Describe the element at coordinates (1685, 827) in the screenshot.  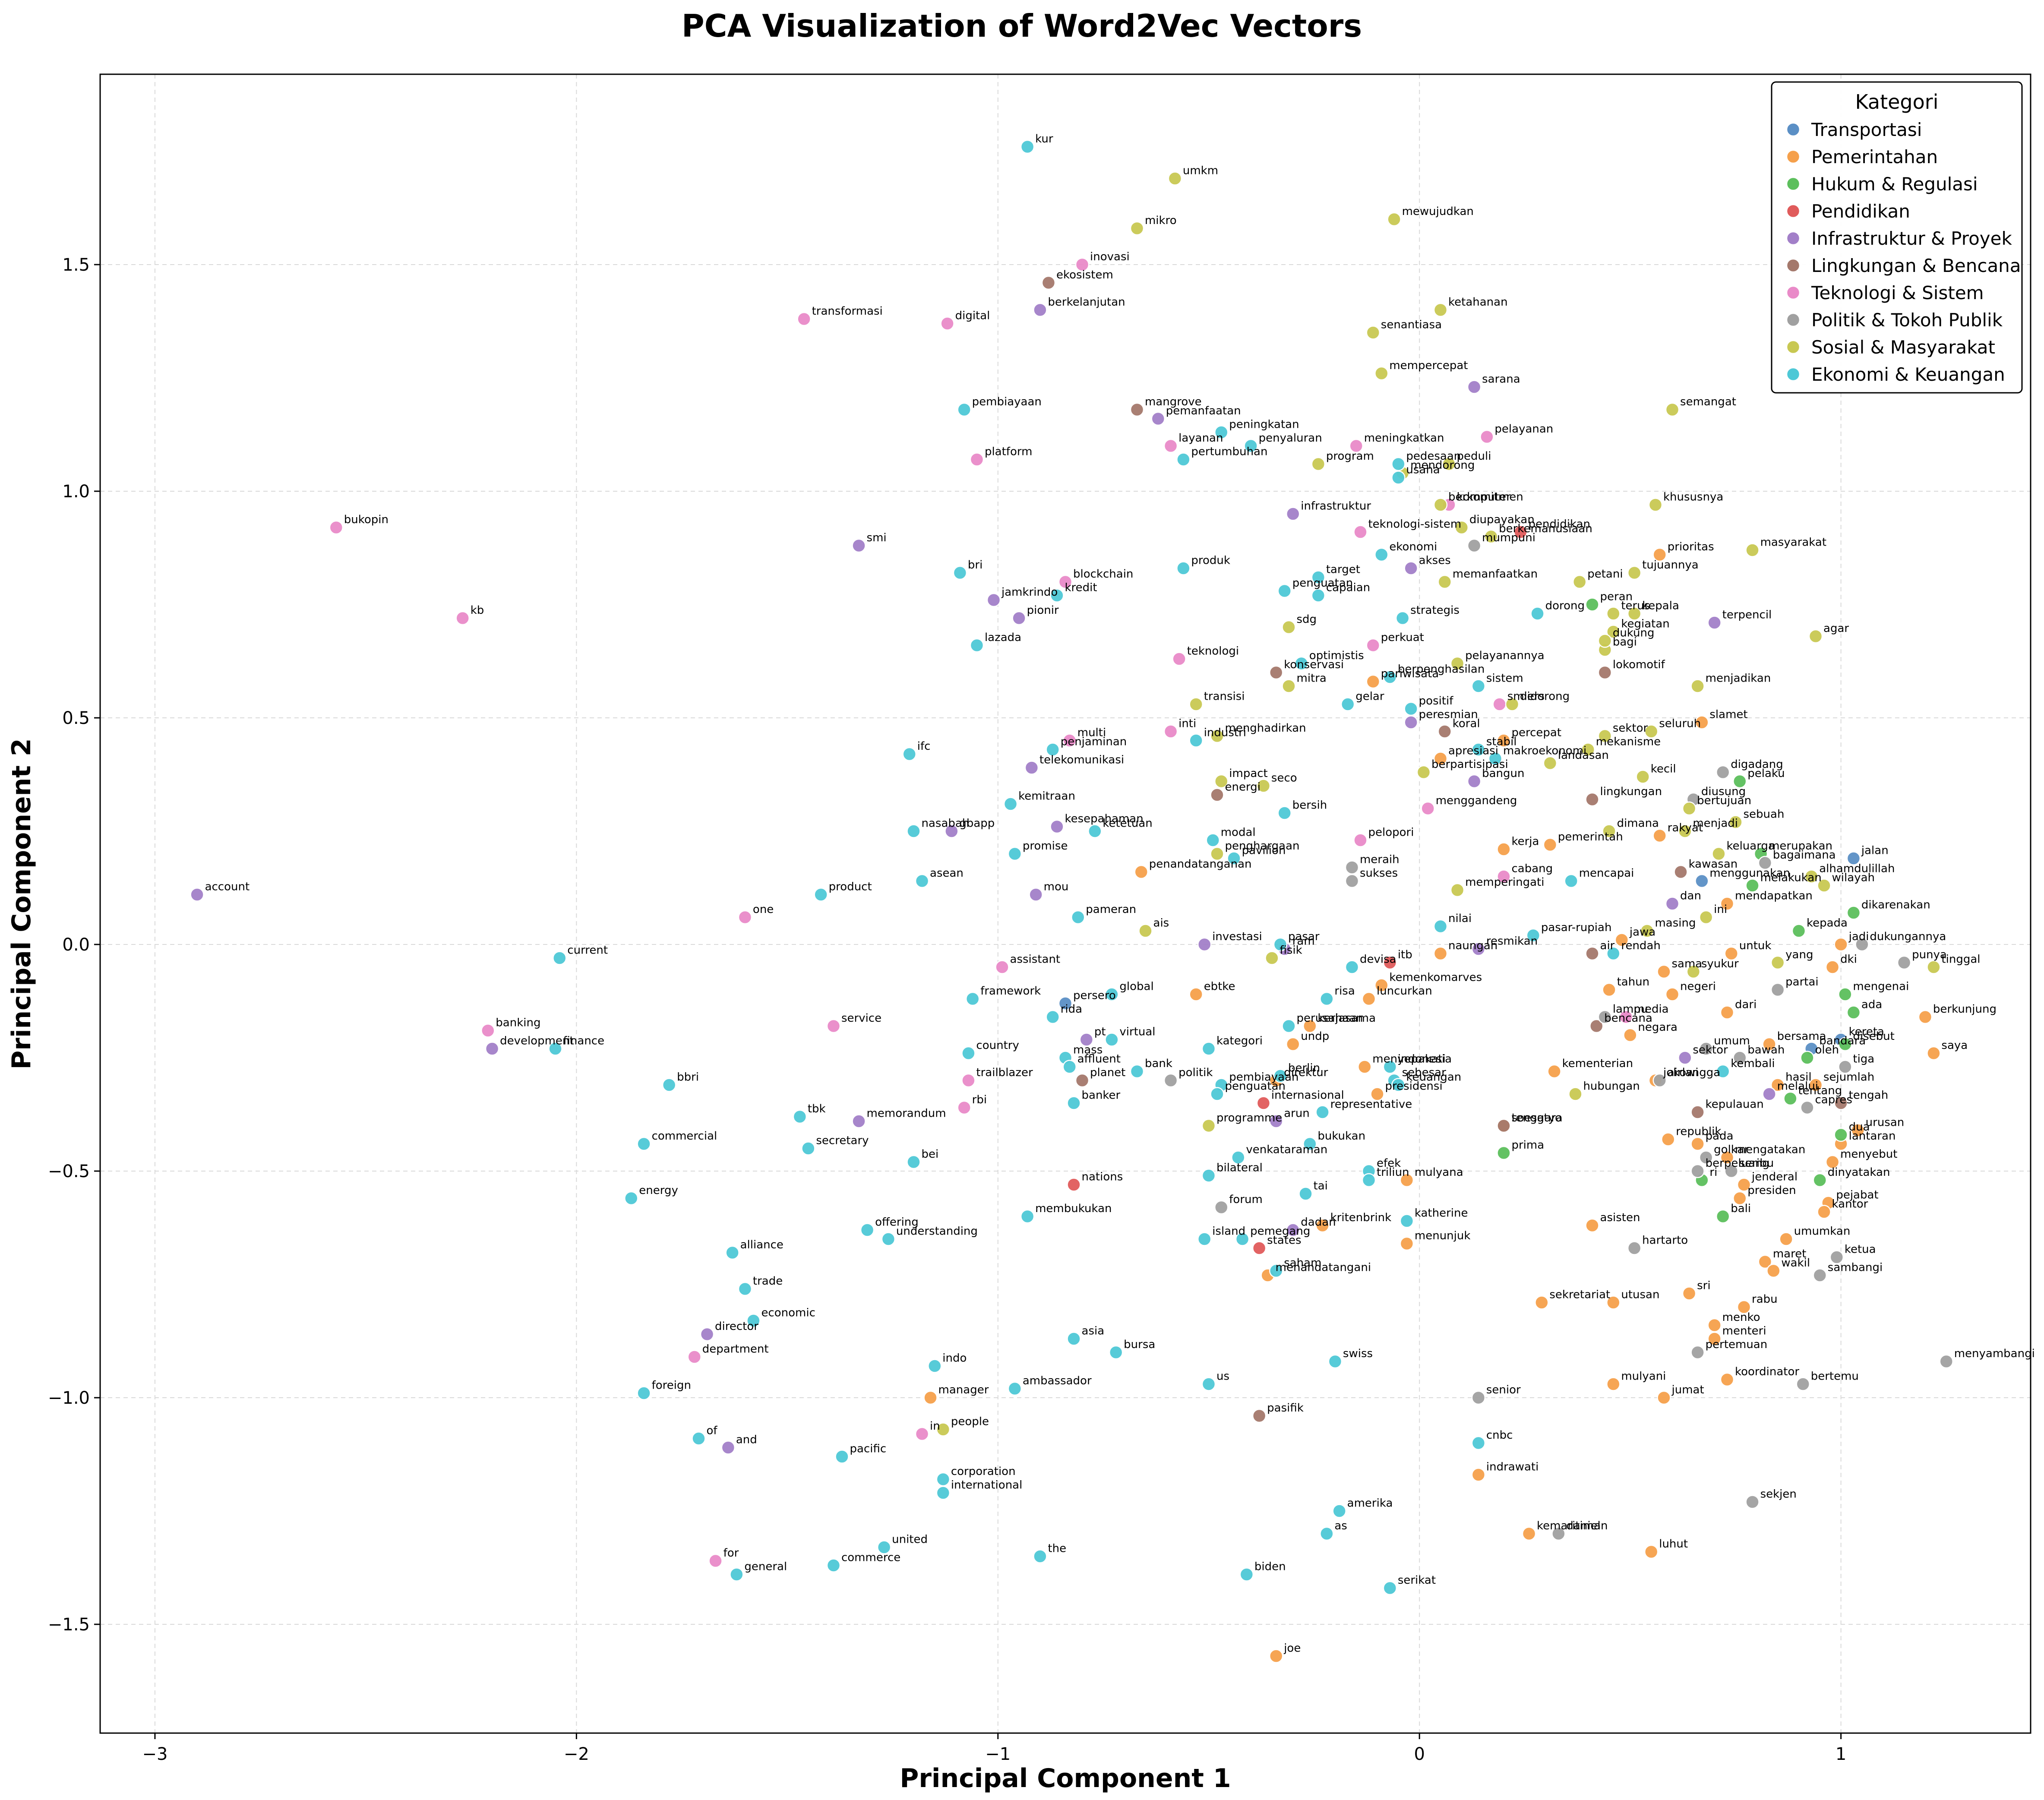
I see `point-label: rakyat` at that location.